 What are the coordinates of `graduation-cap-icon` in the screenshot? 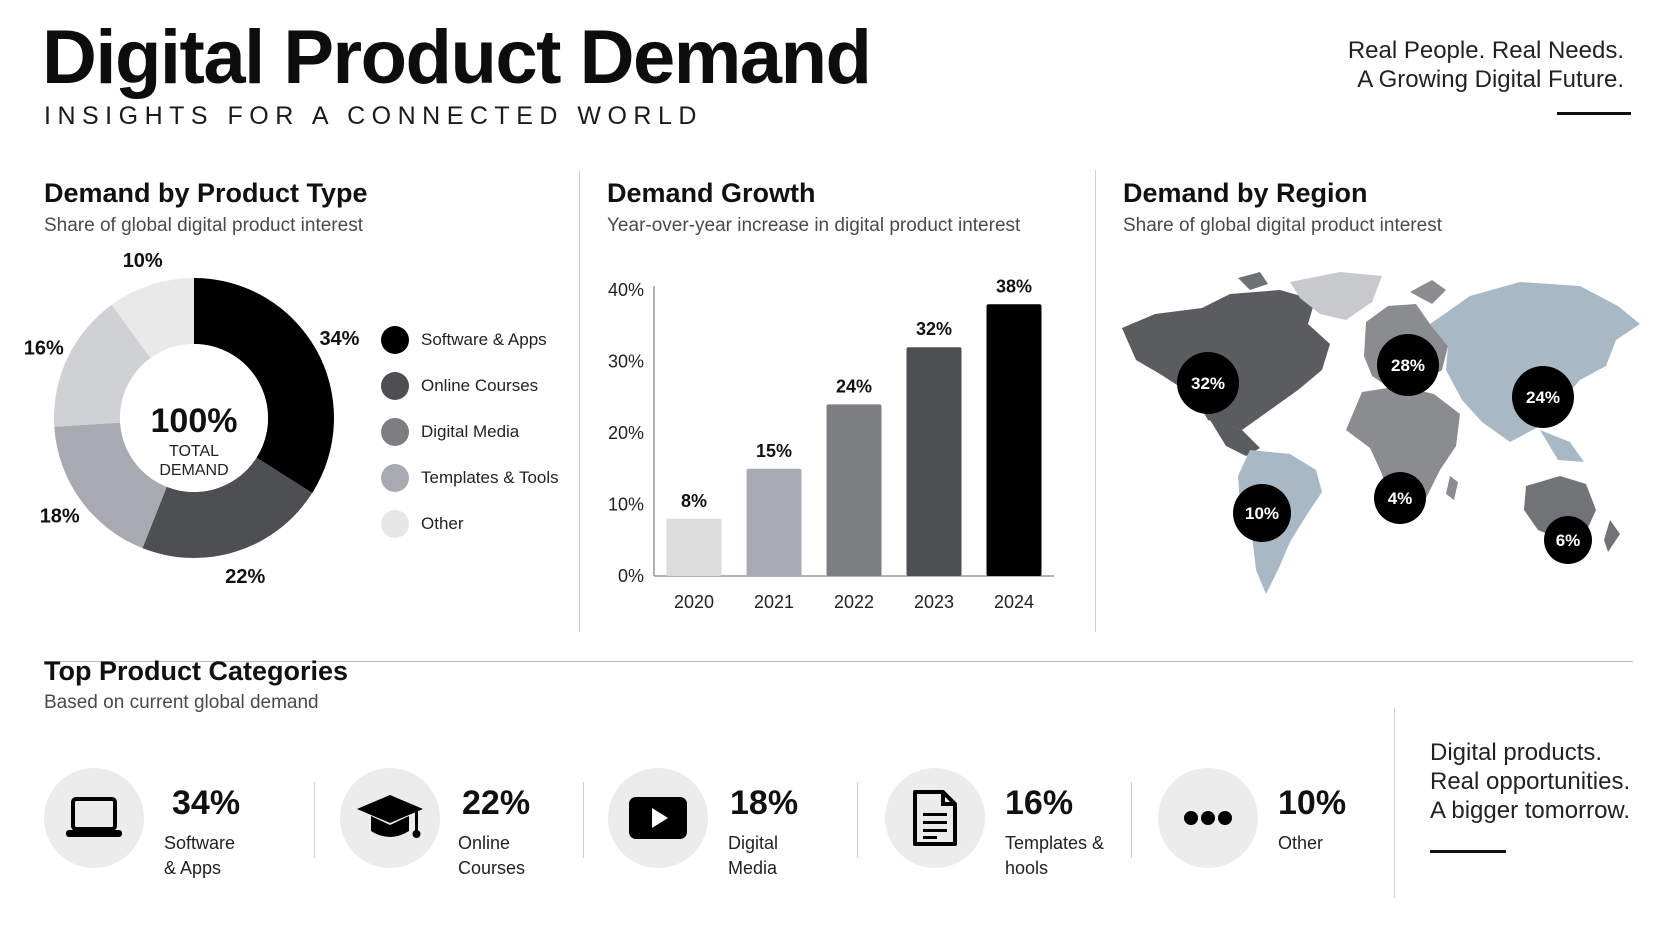 It's located at (390, 818).